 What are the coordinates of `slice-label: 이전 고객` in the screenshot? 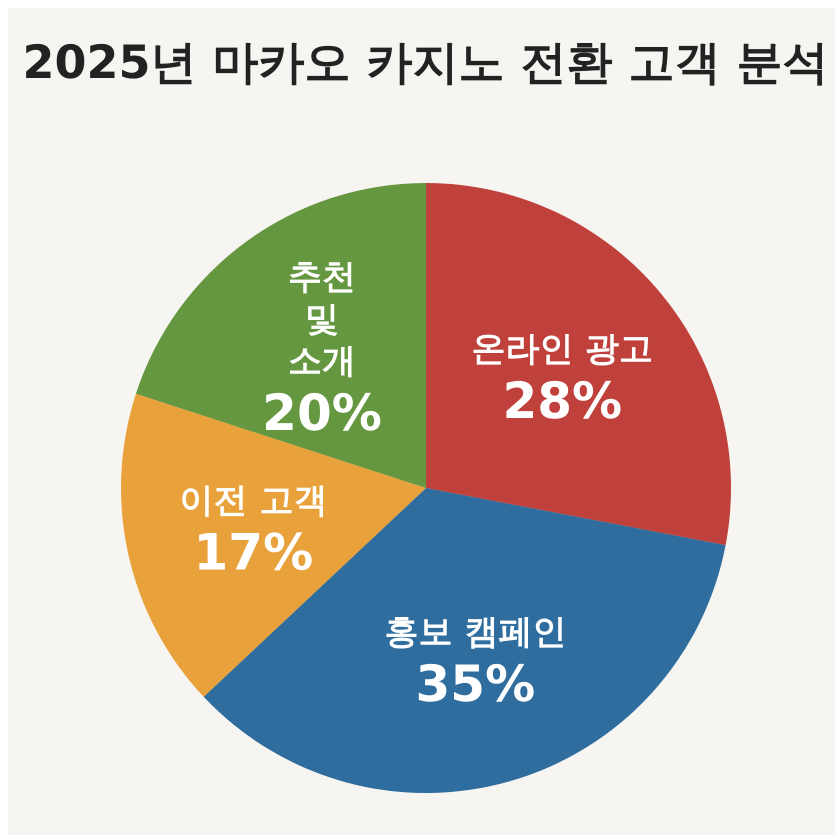 It's located at (253, 500).